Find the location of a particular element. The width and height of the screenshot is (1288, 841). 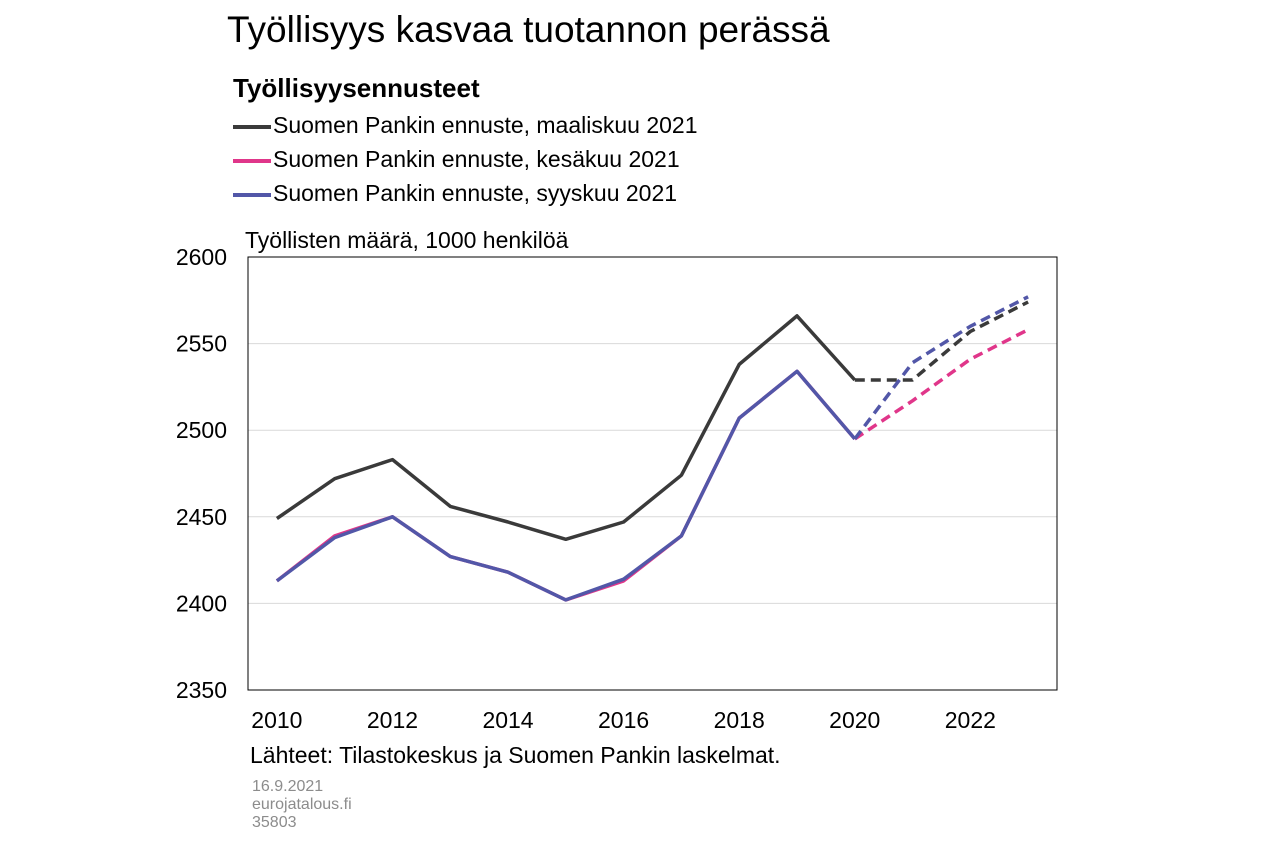

chart-id: 35803 is located at coordinates (274, 822).